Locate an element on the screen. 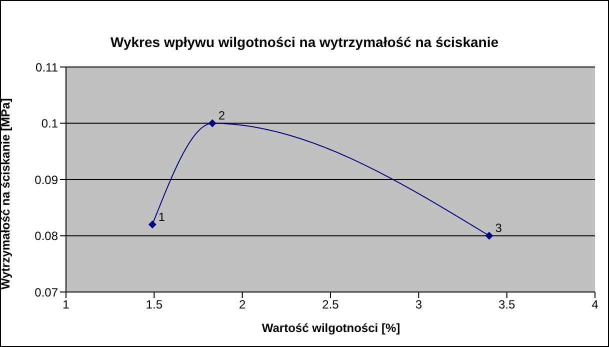 The width and height of the screenshot is (609, 347). x-tick-label: 1.5 is located at coordinates (154, 305).